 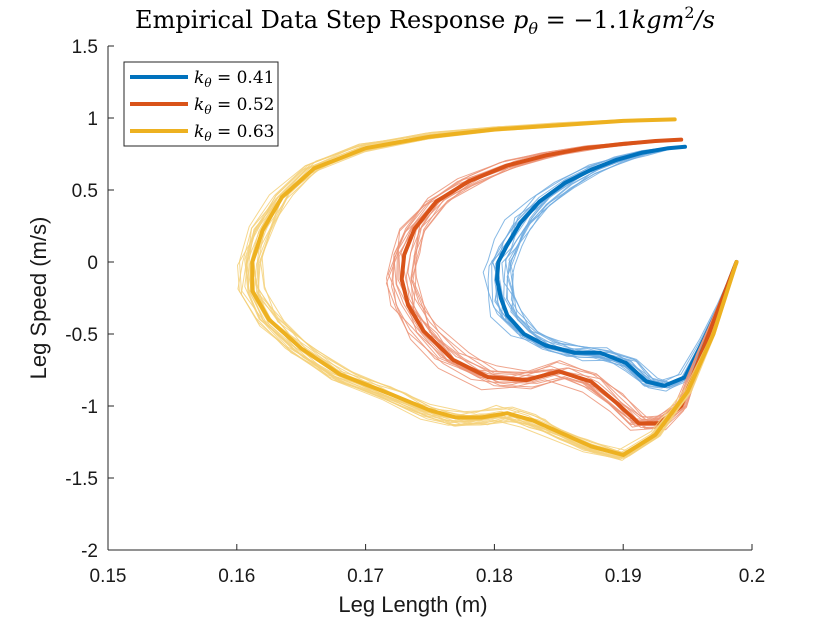 What do you see at coordinates (234, 106) in the screenshot?
I see `legend-label: kθ = 0.52` at bounding box center [234, 106].